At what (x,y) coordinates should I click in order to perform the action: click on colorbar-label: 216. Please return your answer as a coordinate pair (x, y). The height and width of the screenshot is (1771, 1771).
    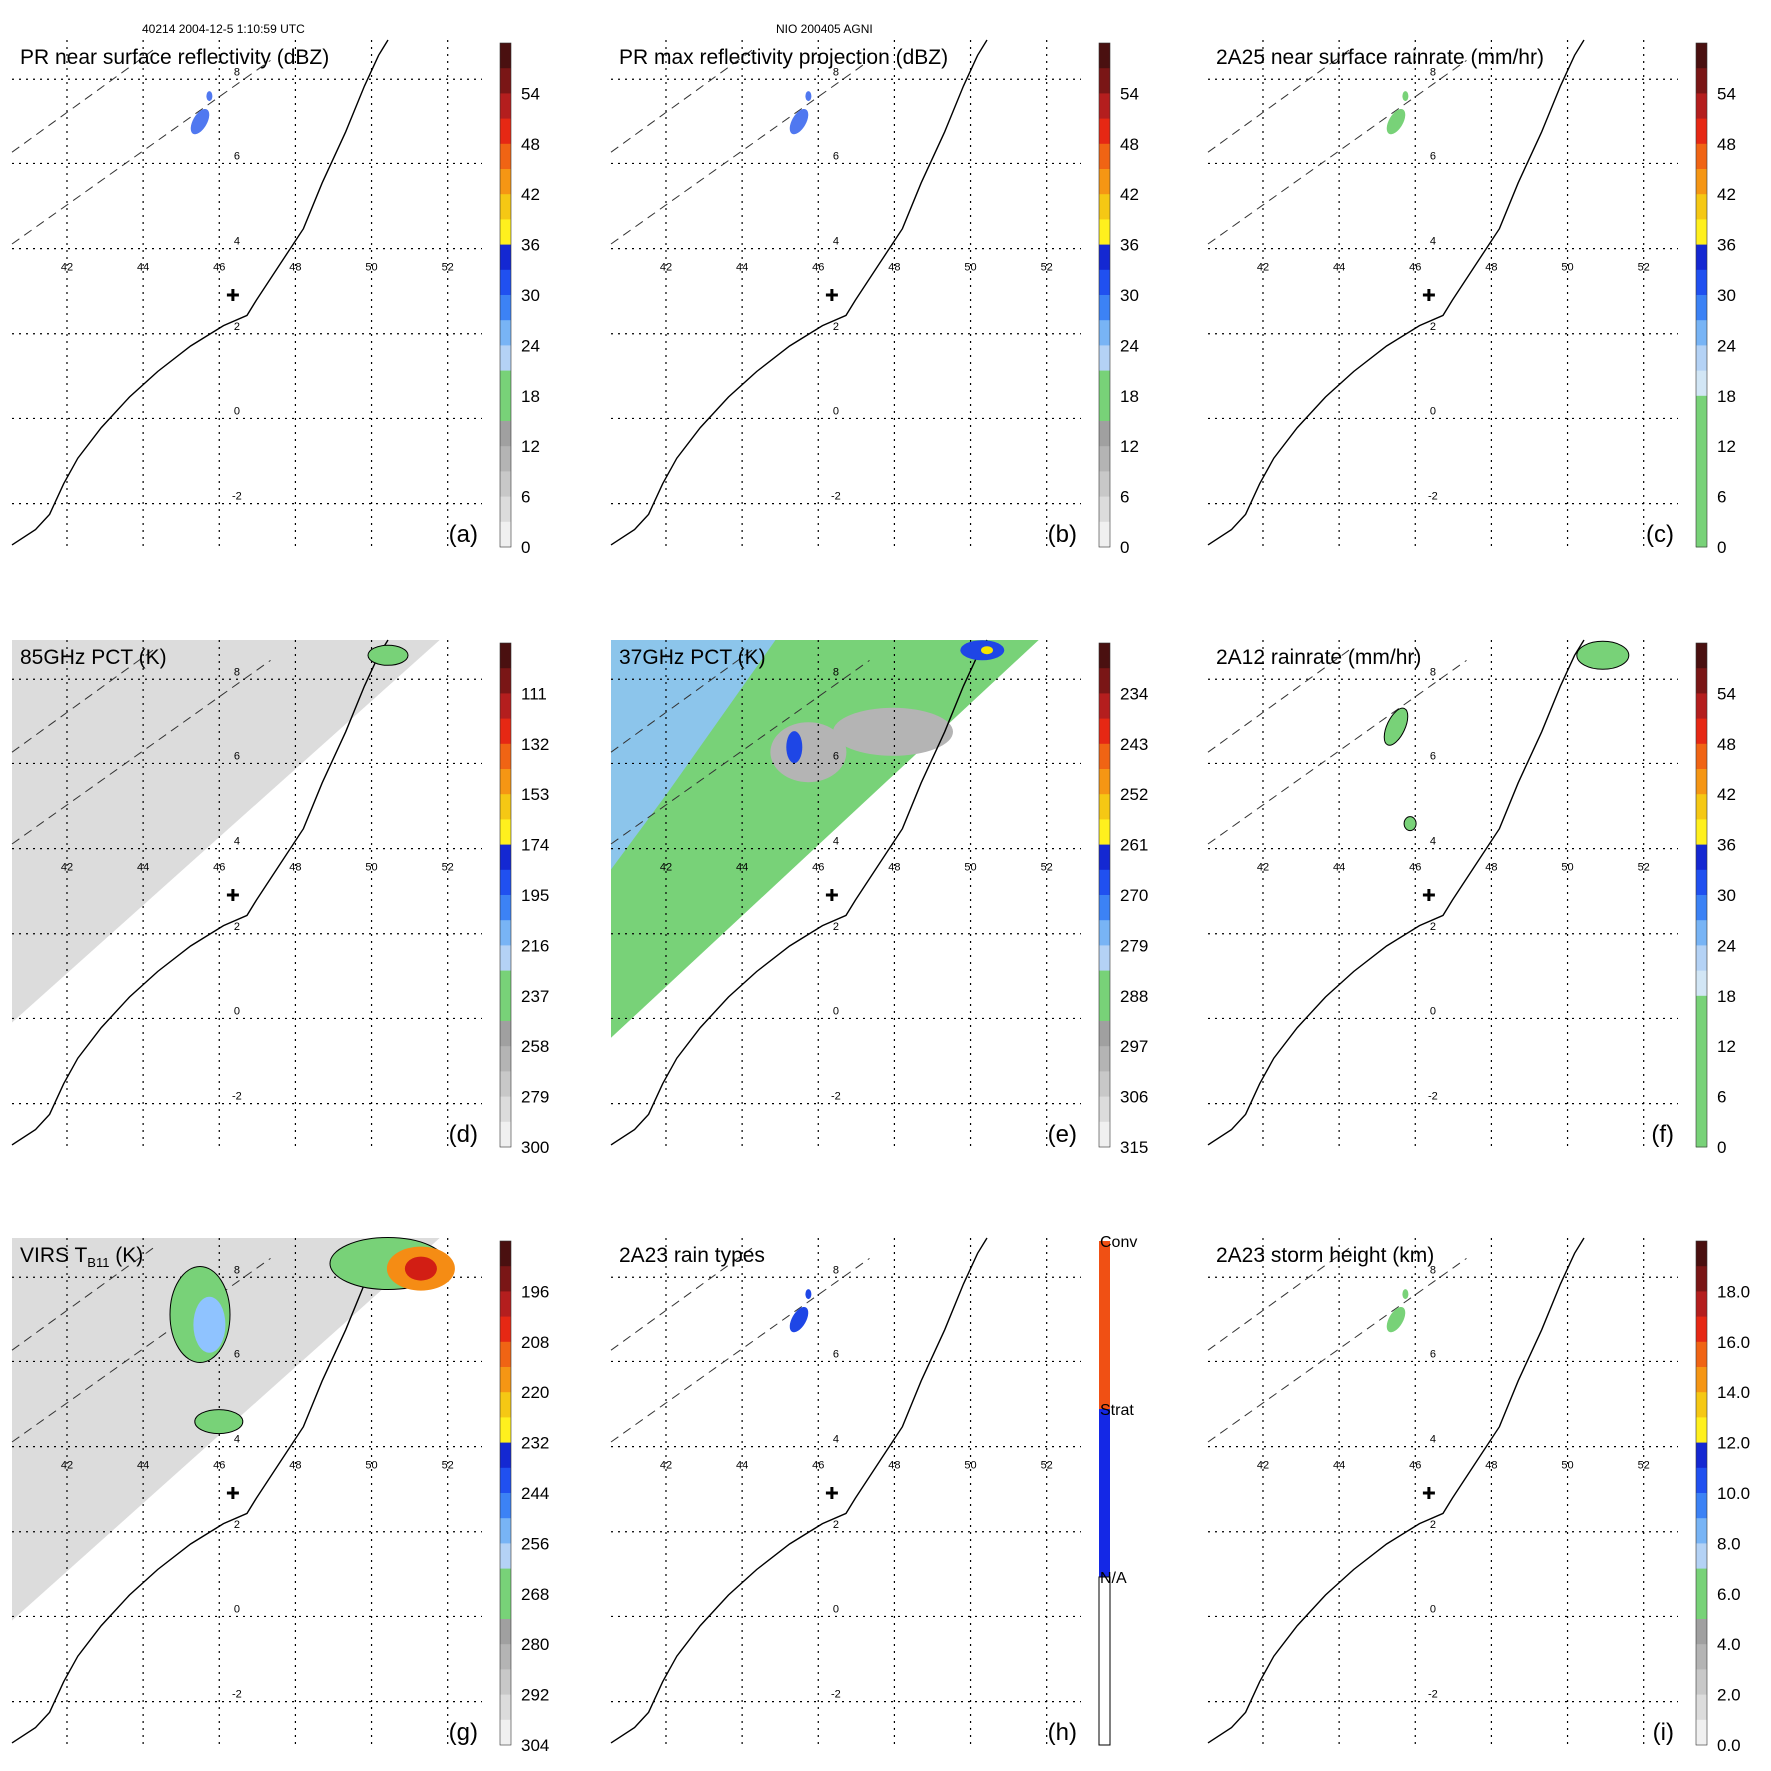
    Looking at the image, I should click on (535, 945).